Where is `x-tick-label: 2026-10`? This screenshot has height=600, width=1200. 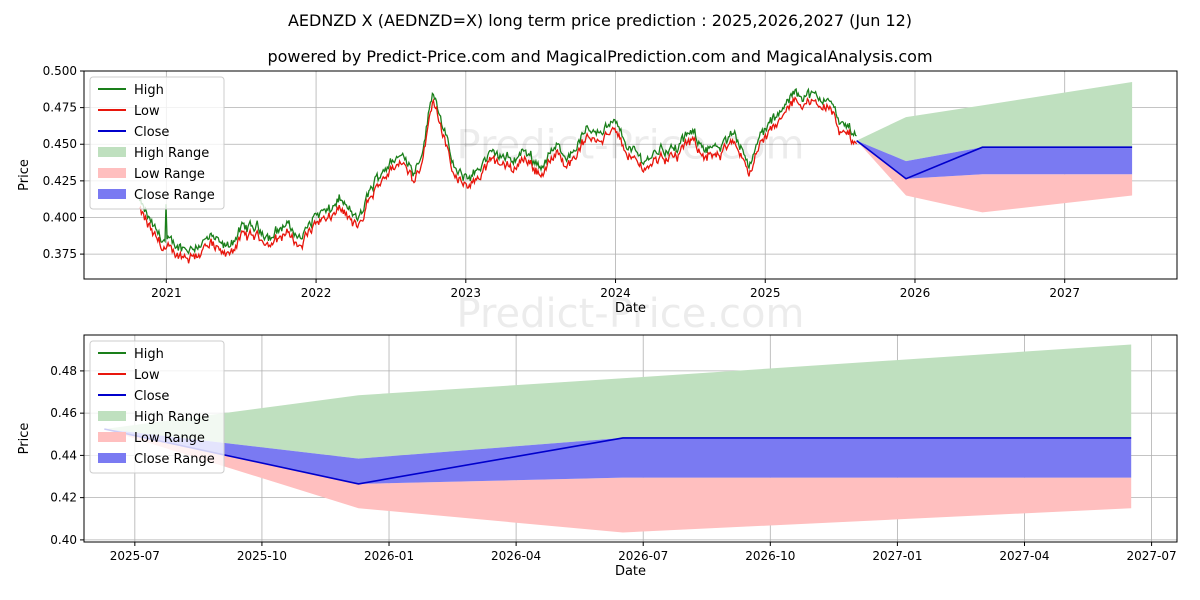
x-tick-label: 2026-10 is located at coordinates (770, 556).